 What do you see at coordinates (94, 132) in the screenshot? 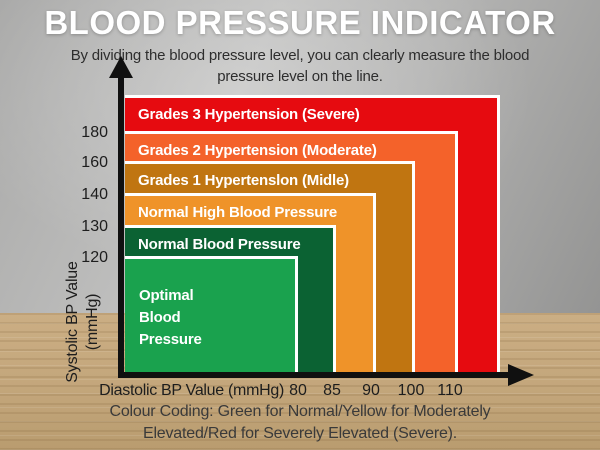
I see `y-tick-180: 180` at bounding box center [94, 132].